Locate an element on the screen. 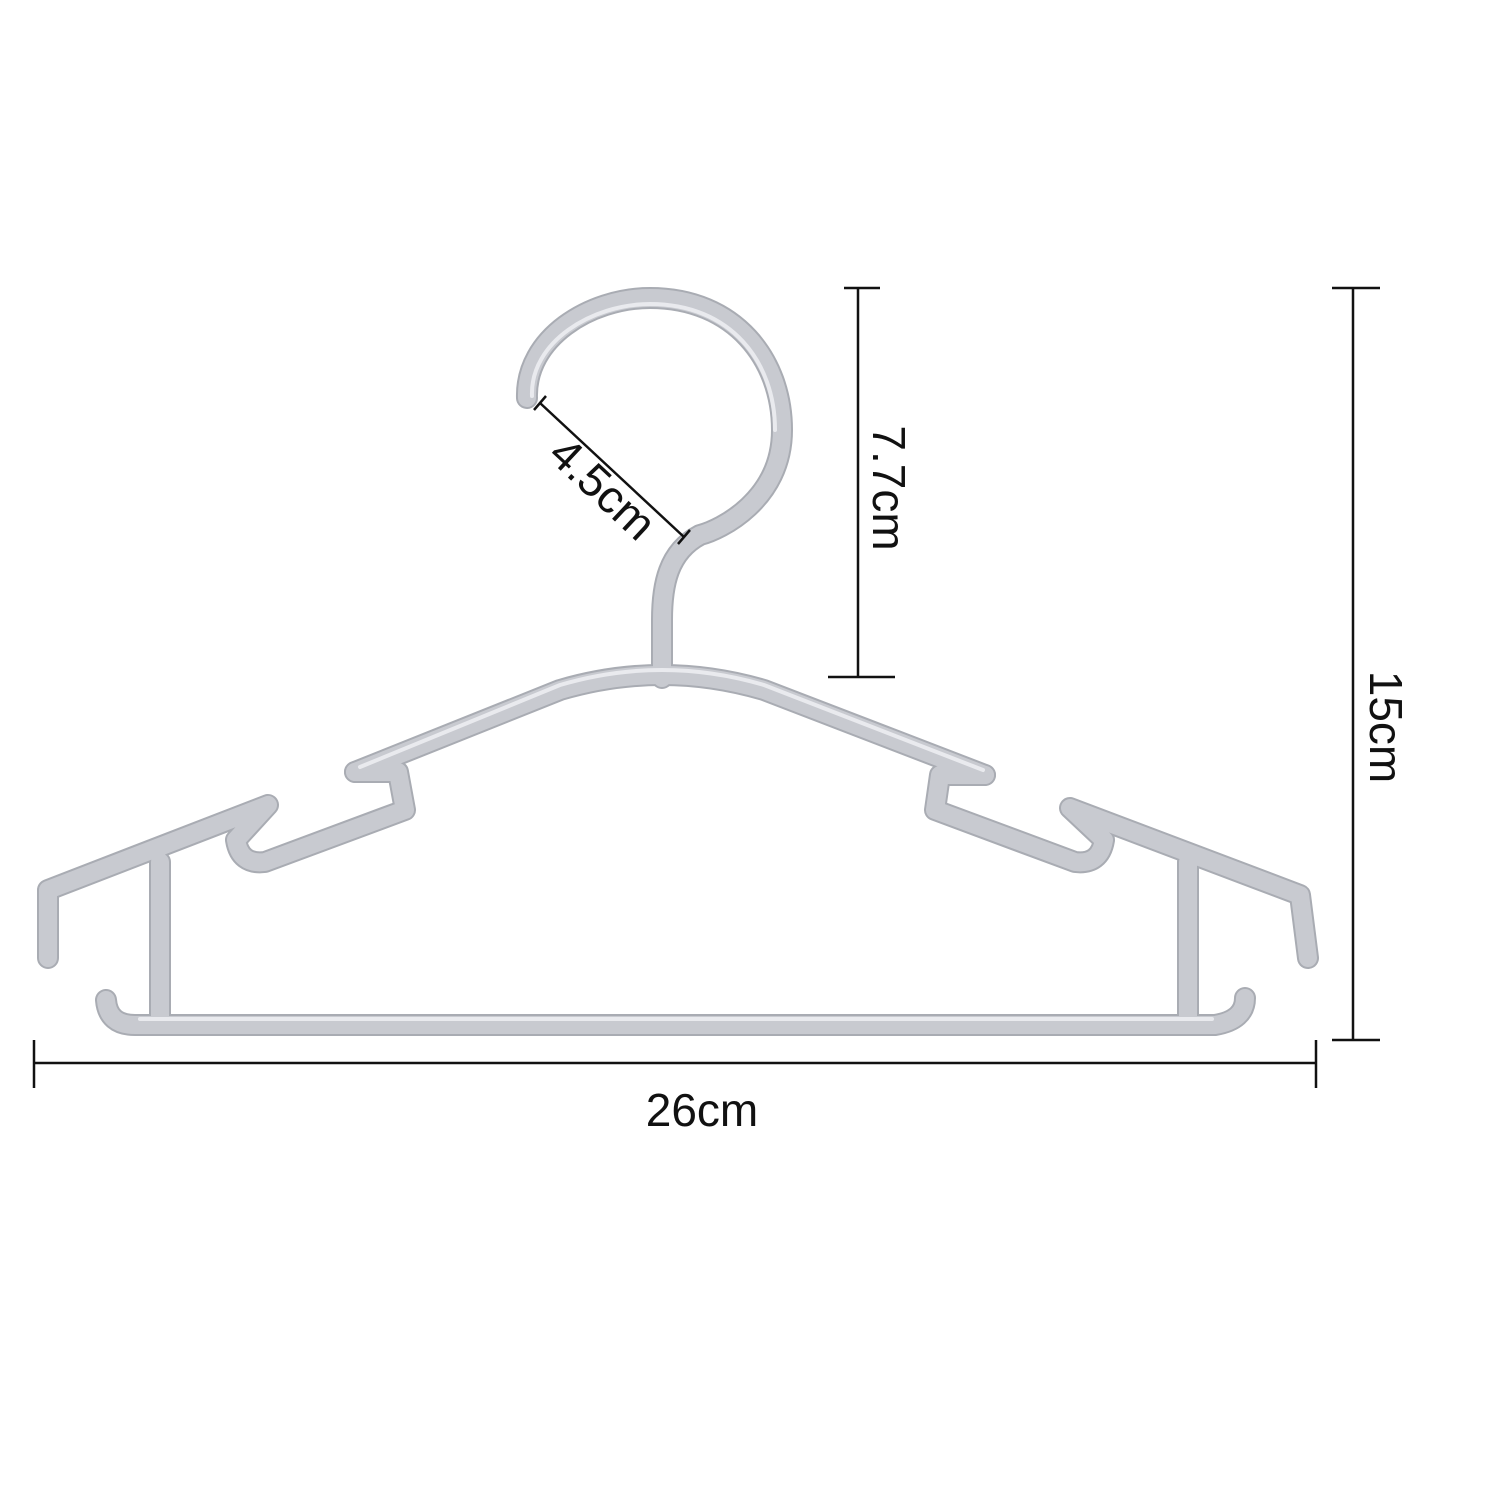  hook-opening-line is located at coordinates (612, 470).